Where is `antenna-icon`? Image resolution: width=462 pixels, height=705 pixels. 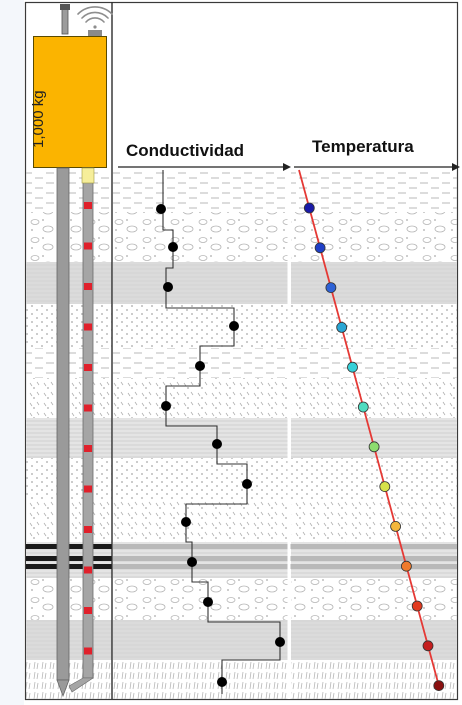
antenna-icon is located at coordinates (65, 20).